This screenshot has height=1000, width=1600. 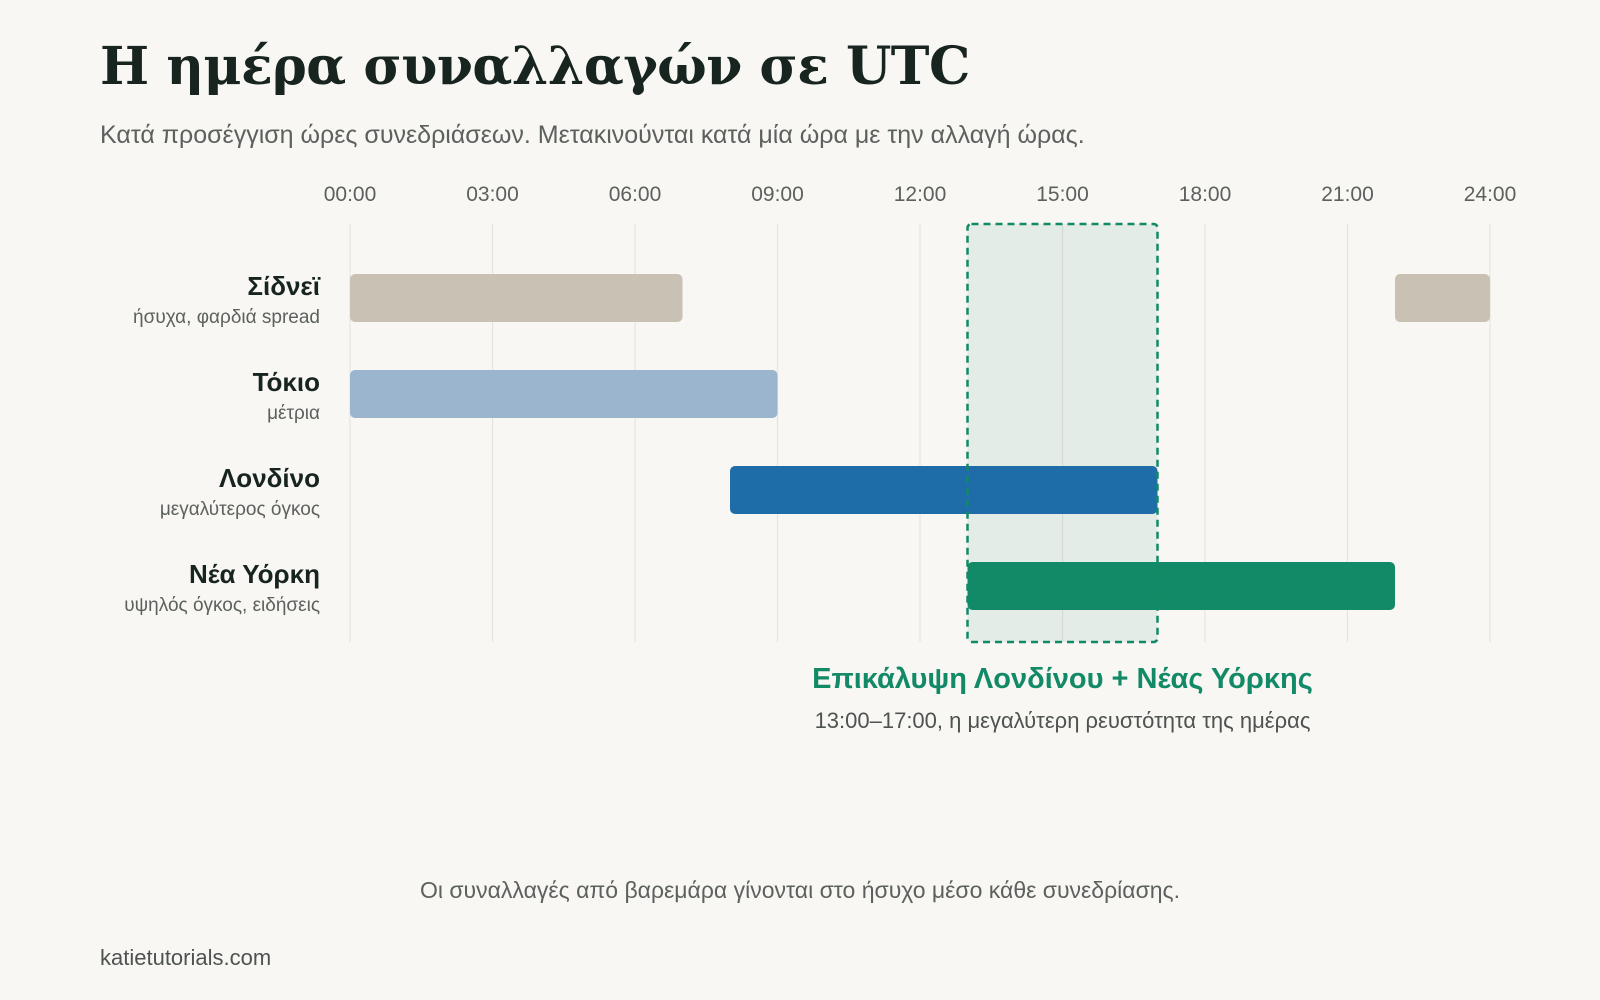 What do you see at coordinates (269, 478) in the screenshot?
I see `session-name: Λονδίνο` at bounding box center [269, 478].